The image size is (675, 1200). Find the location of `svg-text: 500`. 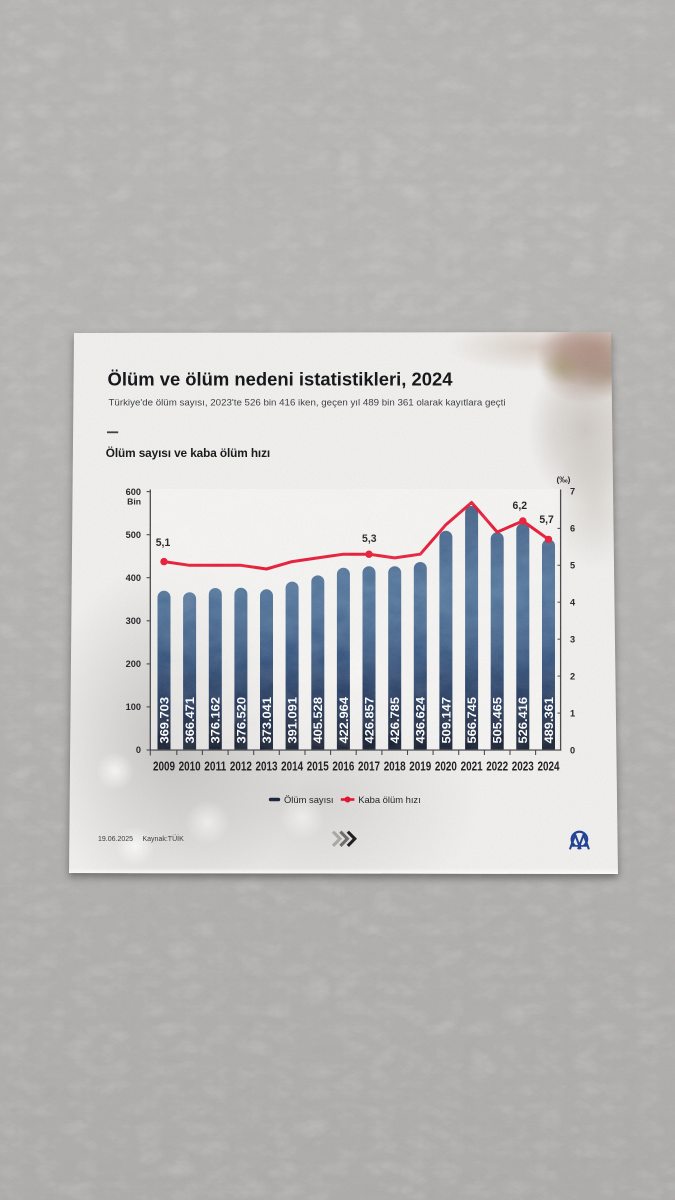

svg-text: 500 is located at coordinates (133, 535).